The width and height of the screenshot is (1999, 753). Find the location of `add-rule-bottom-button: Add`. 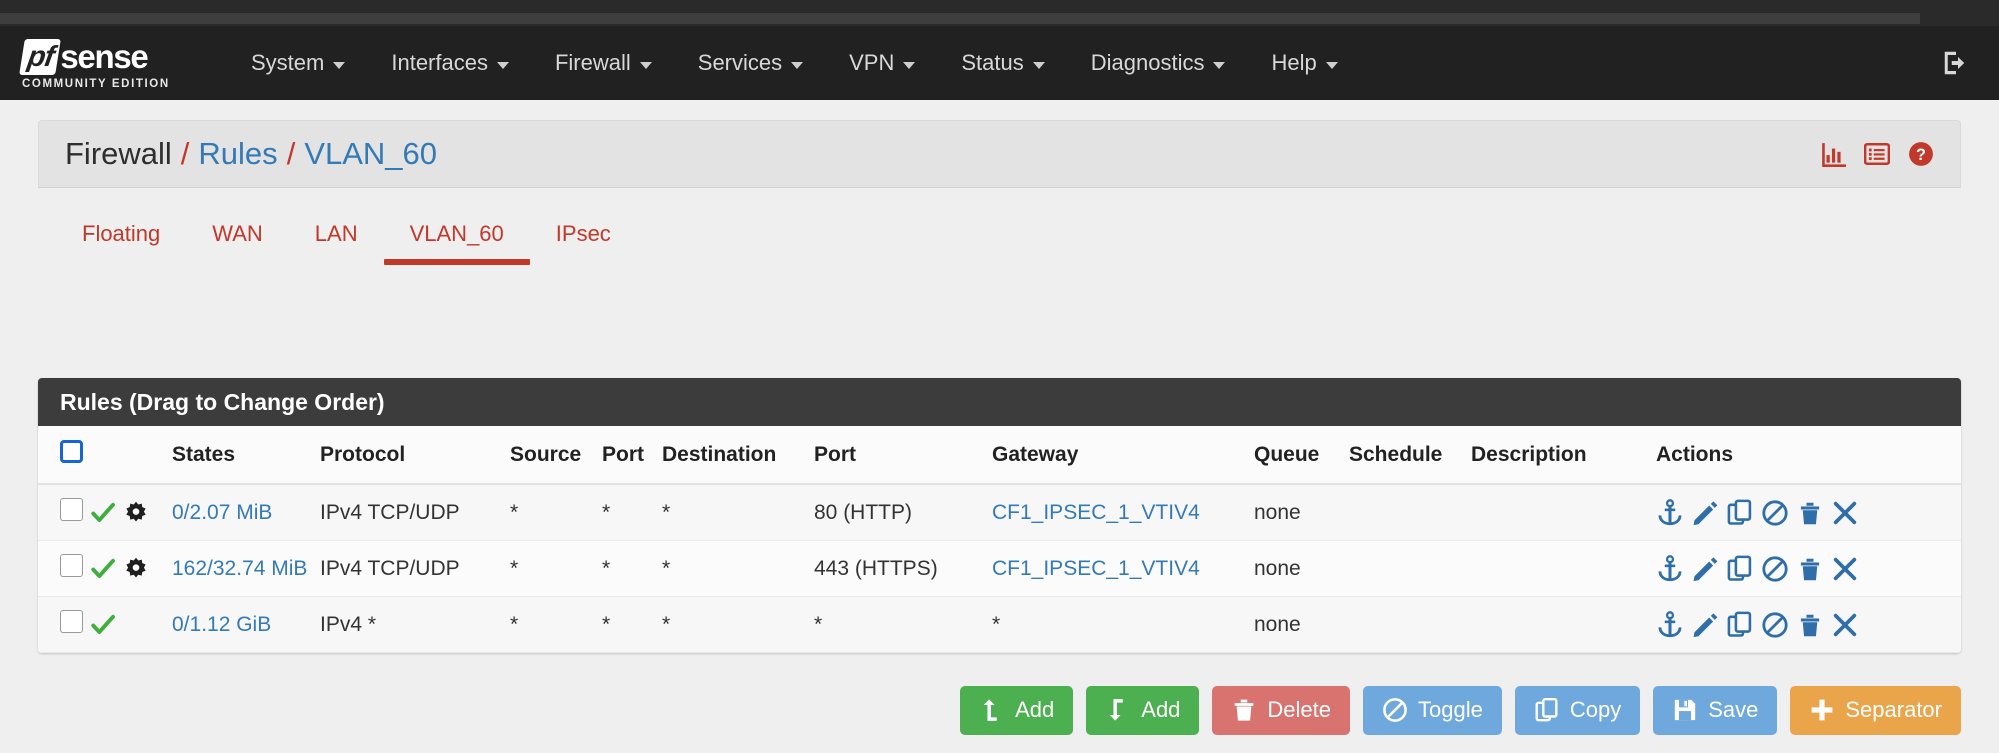

add-rule-bottom-button: Add is located at coordinates (1143, 710).